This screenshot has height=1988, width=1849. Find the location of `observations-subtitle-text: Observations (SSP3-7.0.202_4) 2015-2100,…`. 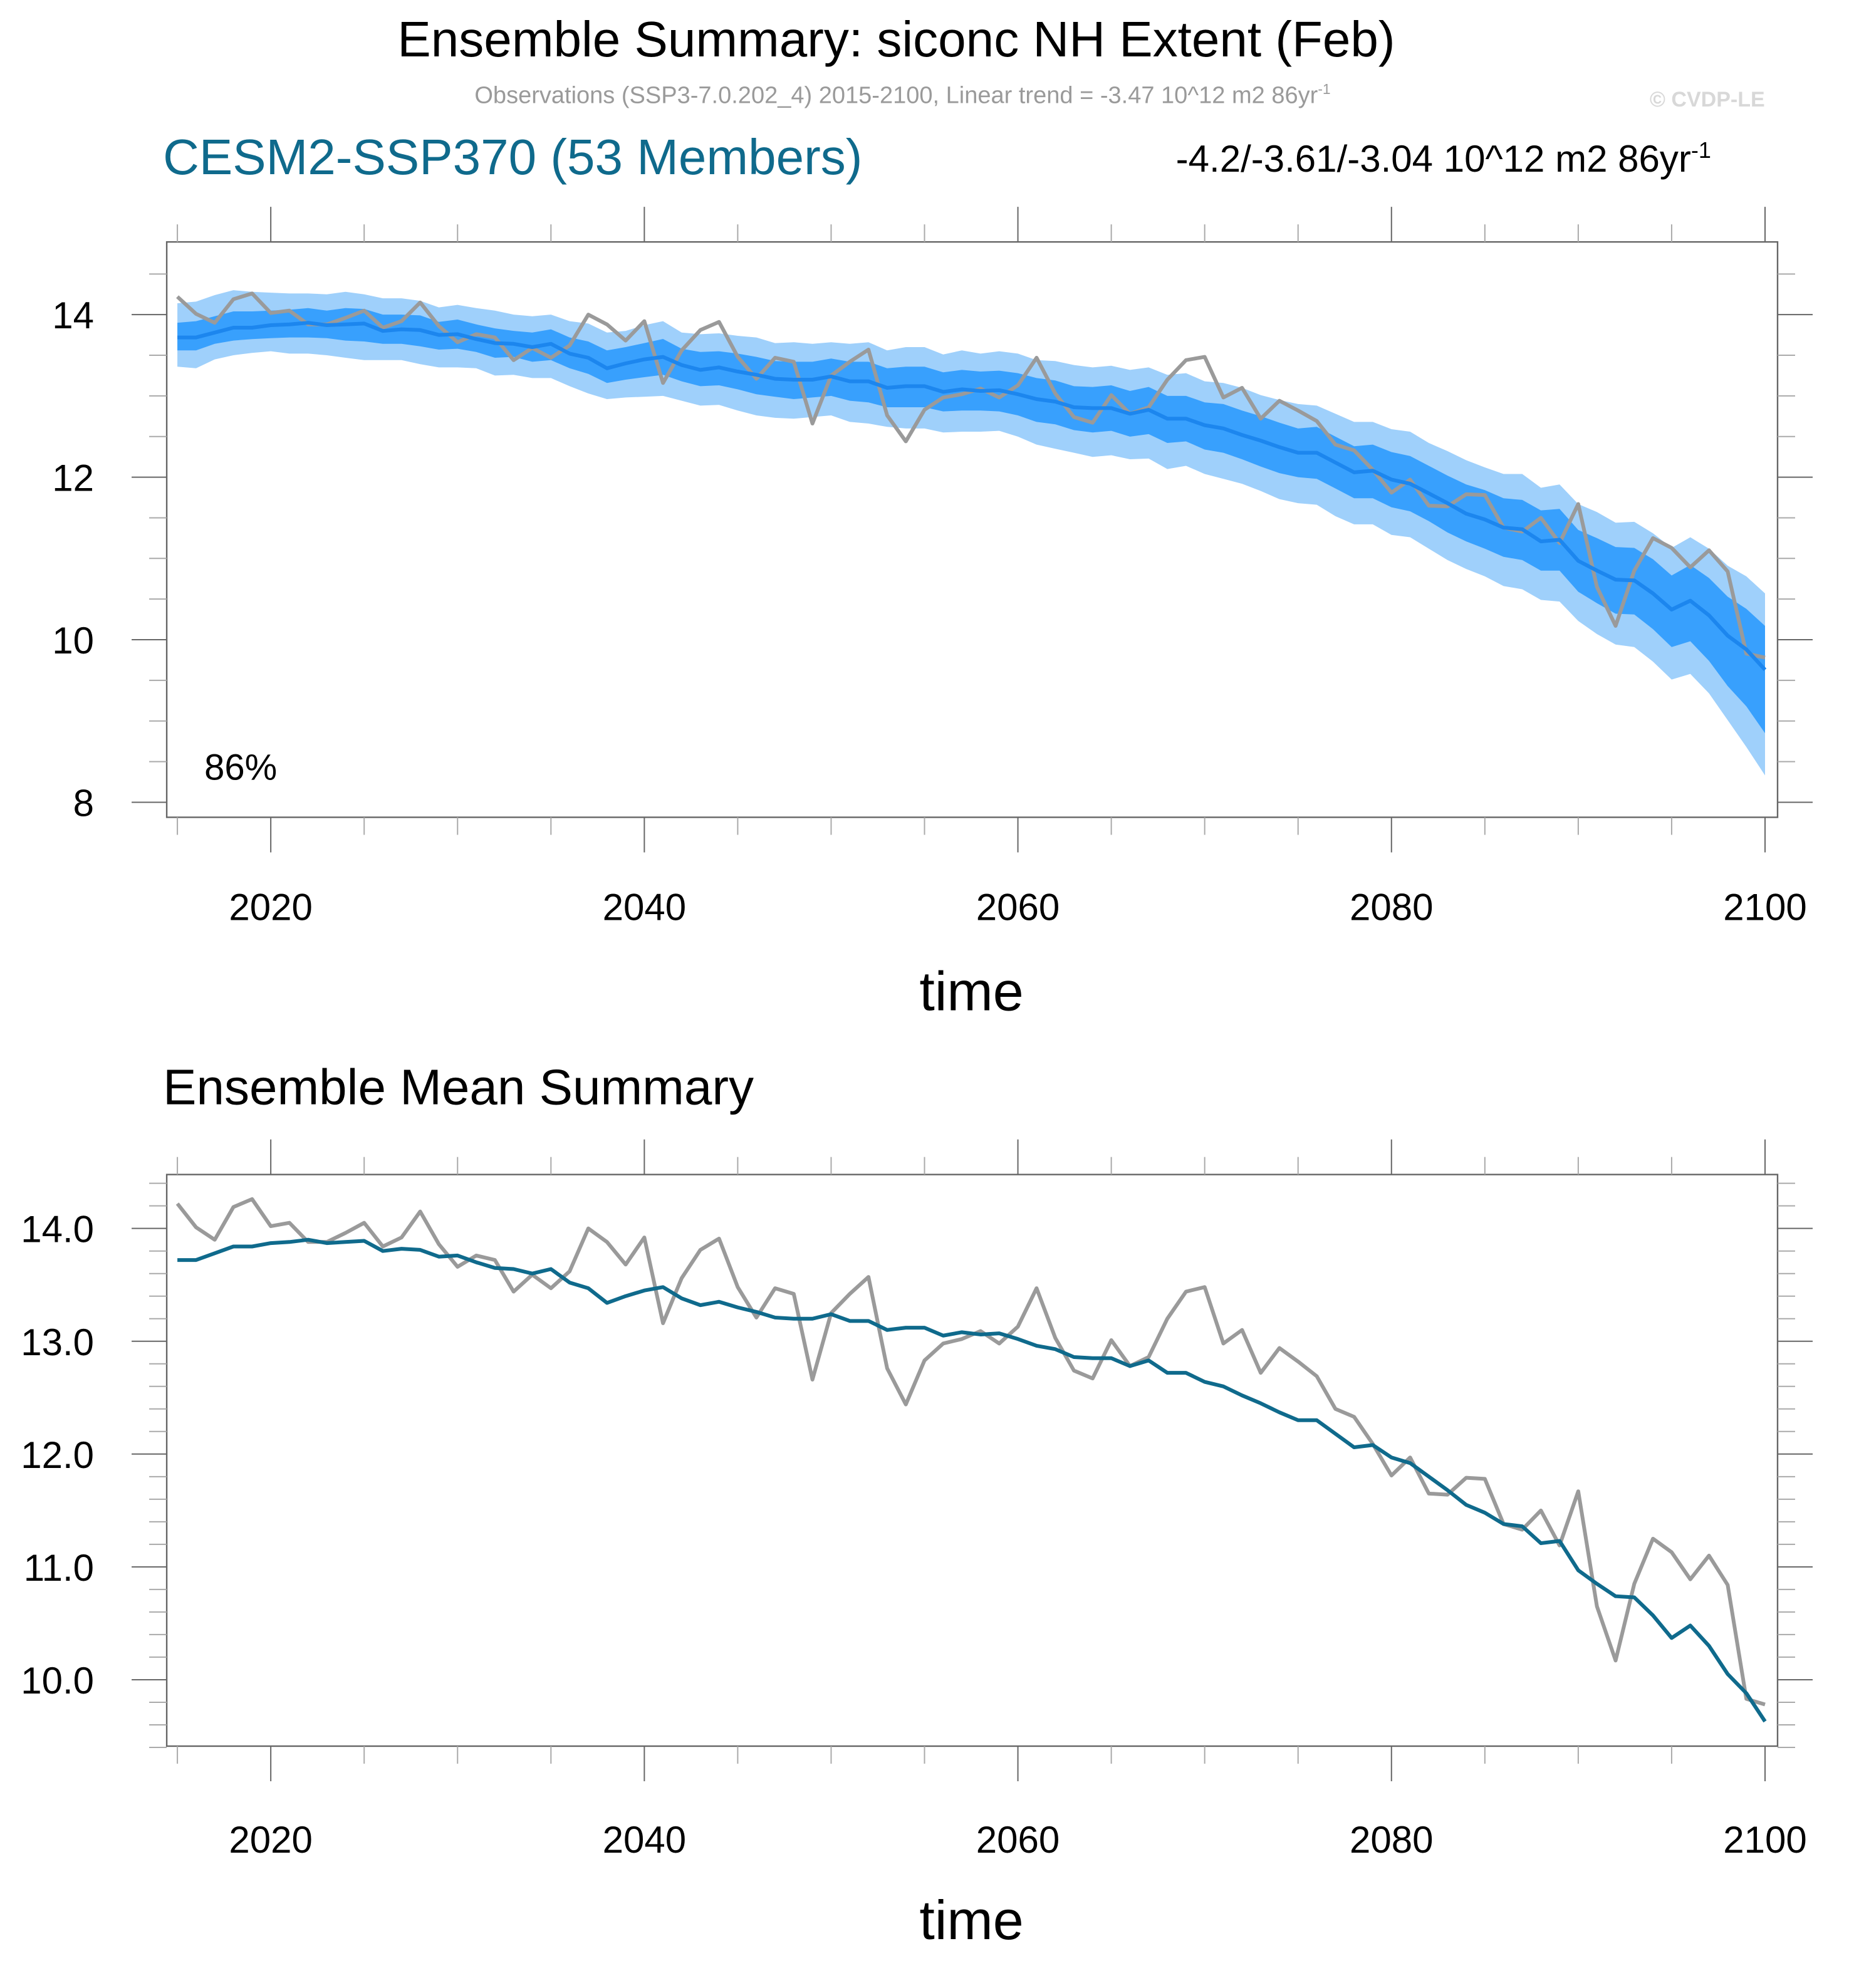

observations-subtitle-text: Observations (SSP3-7.0.202_4) 2015-2100,… is located at coordinates (896, 97).